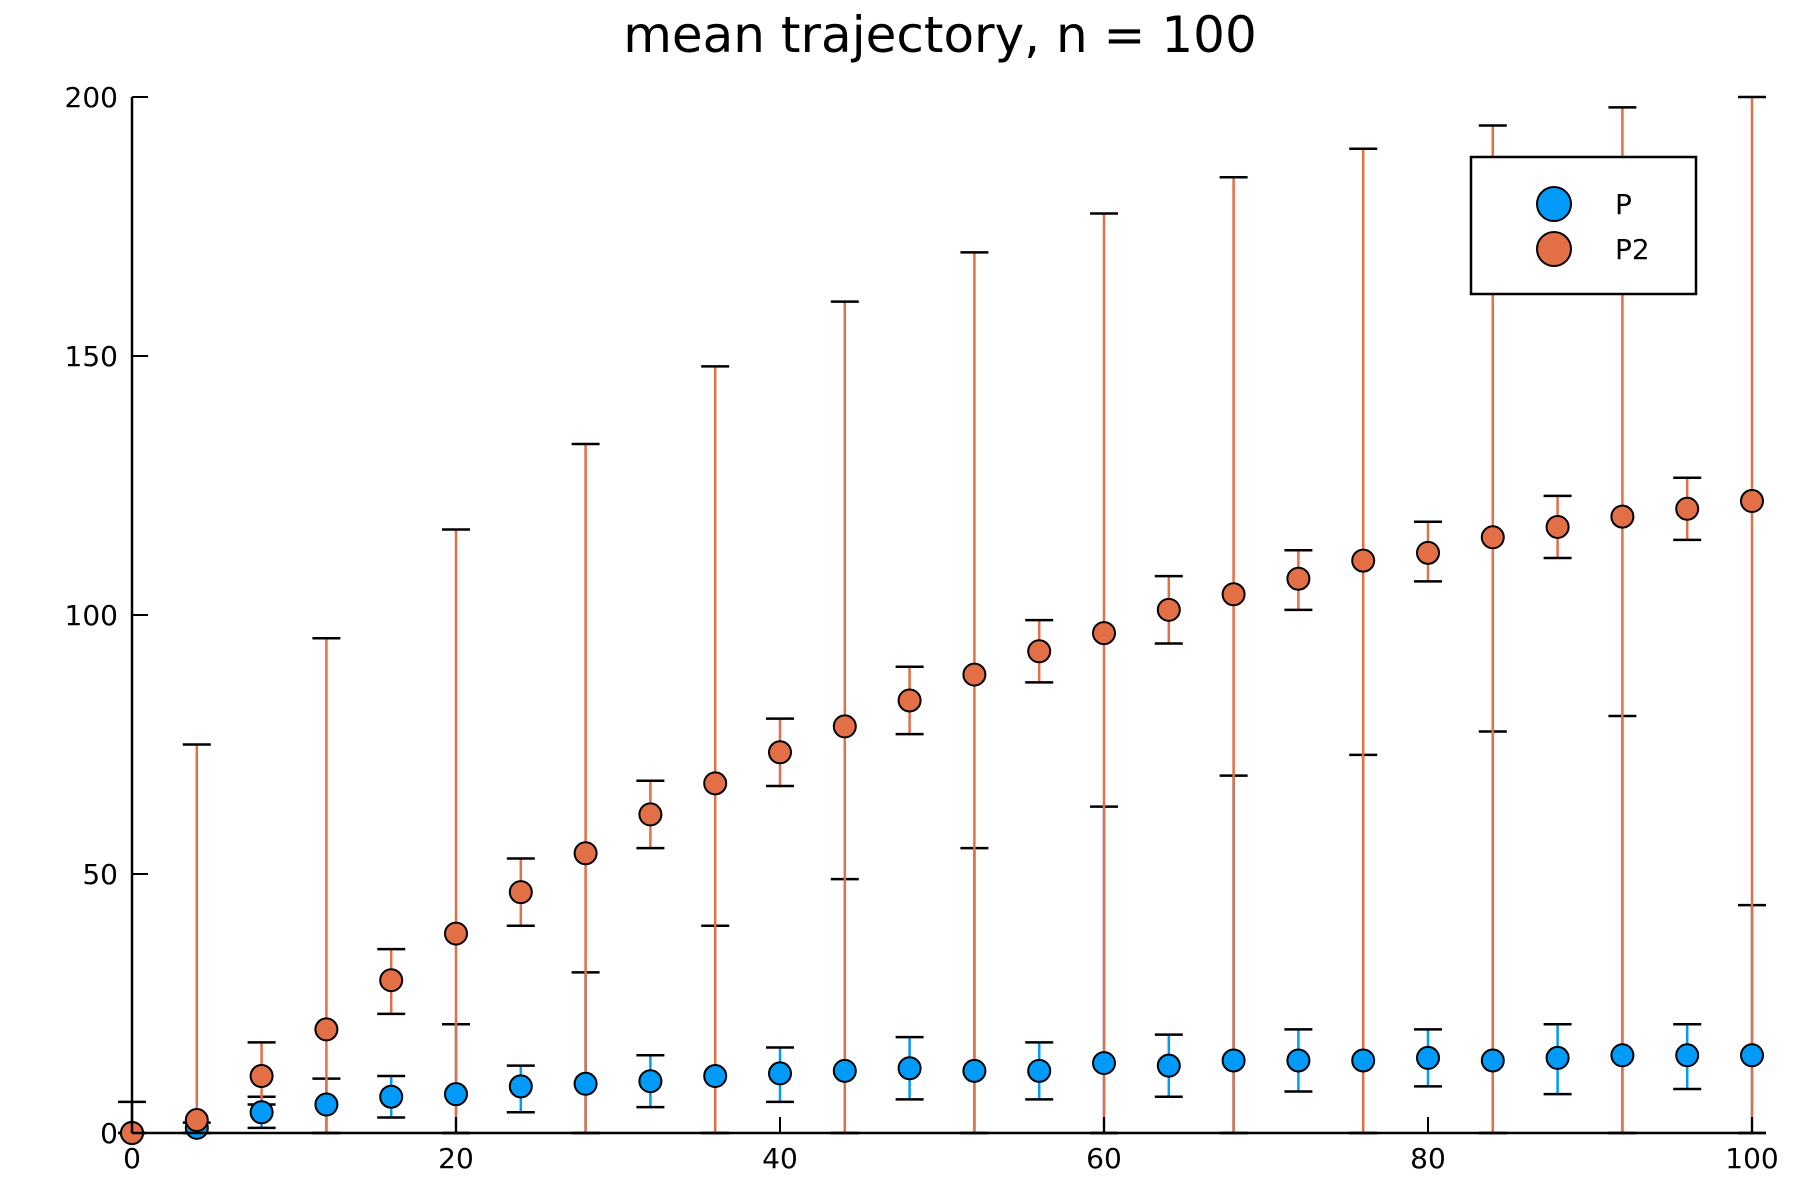  I want to click on y-tick-label-4: 200, so click(91, 97).